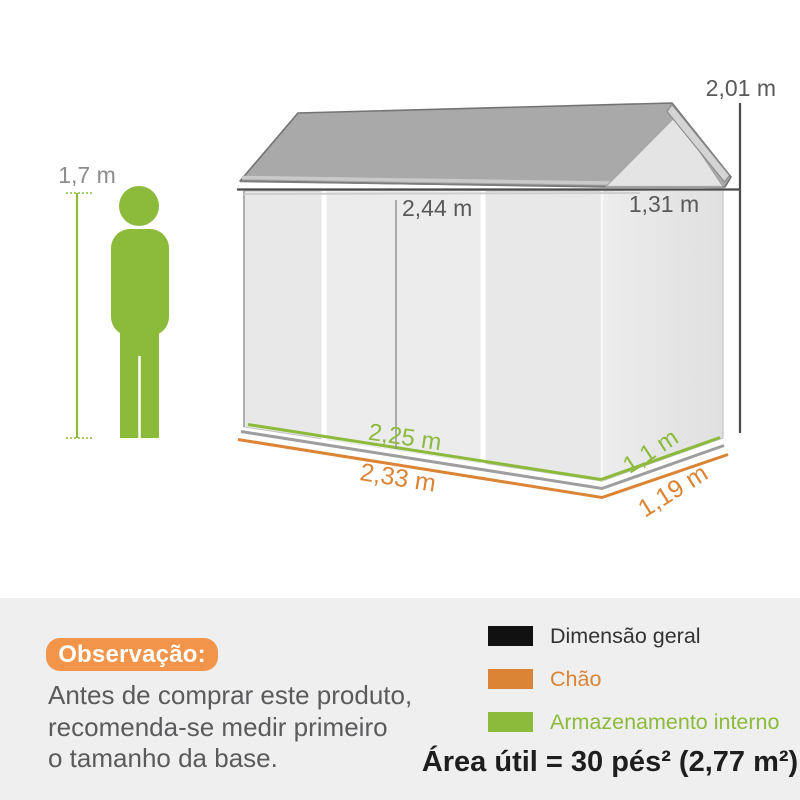 The width and height of the screenshot is (800, 800). I want to click on roof-fascia-front, so click(426, 180).